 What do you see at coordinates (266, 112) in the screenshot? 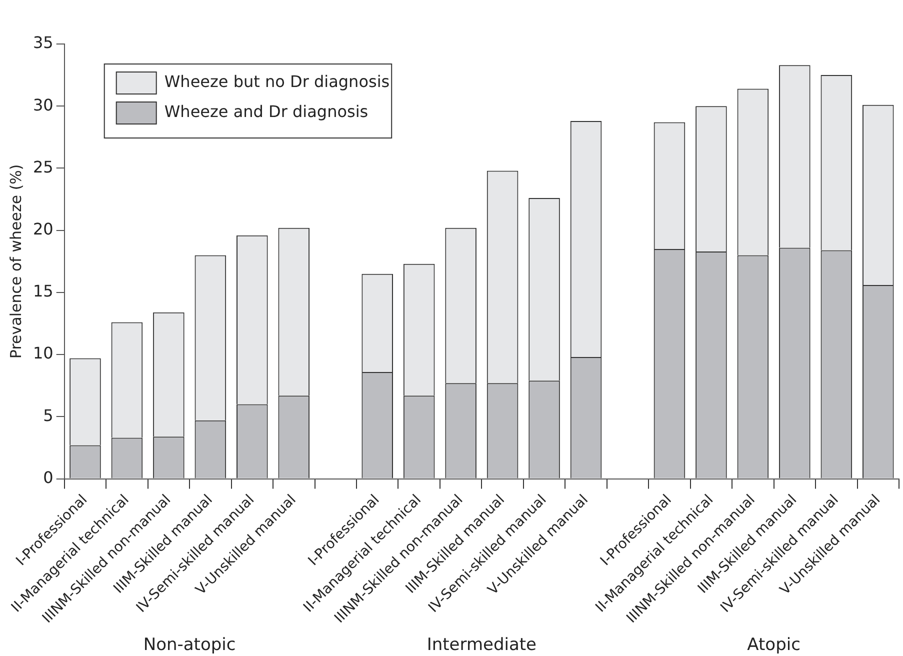
I see `legend-label: Wheeze and Dr diagnosis` at bounding box center [266, 112].